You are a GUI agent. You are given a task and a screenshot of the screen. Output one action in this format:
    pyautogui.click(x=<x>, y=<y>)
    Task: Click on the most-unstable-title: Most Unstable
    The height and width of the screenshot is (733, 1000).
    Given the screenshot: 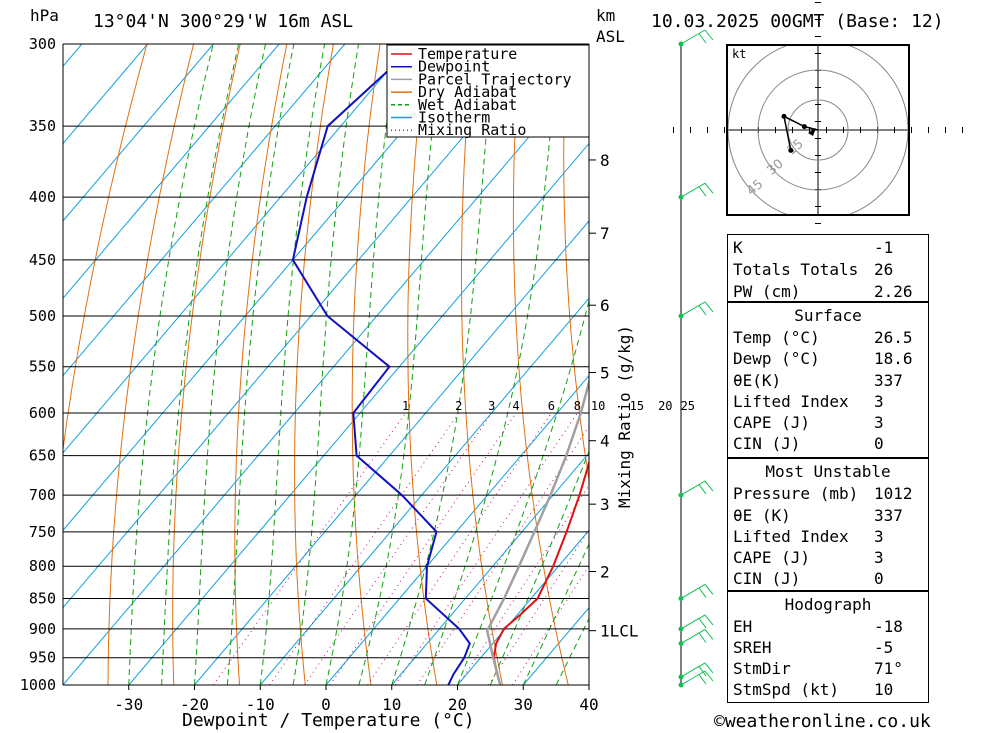 What is the action you would take?
    pyautogui.click(x=828, y=471)
    